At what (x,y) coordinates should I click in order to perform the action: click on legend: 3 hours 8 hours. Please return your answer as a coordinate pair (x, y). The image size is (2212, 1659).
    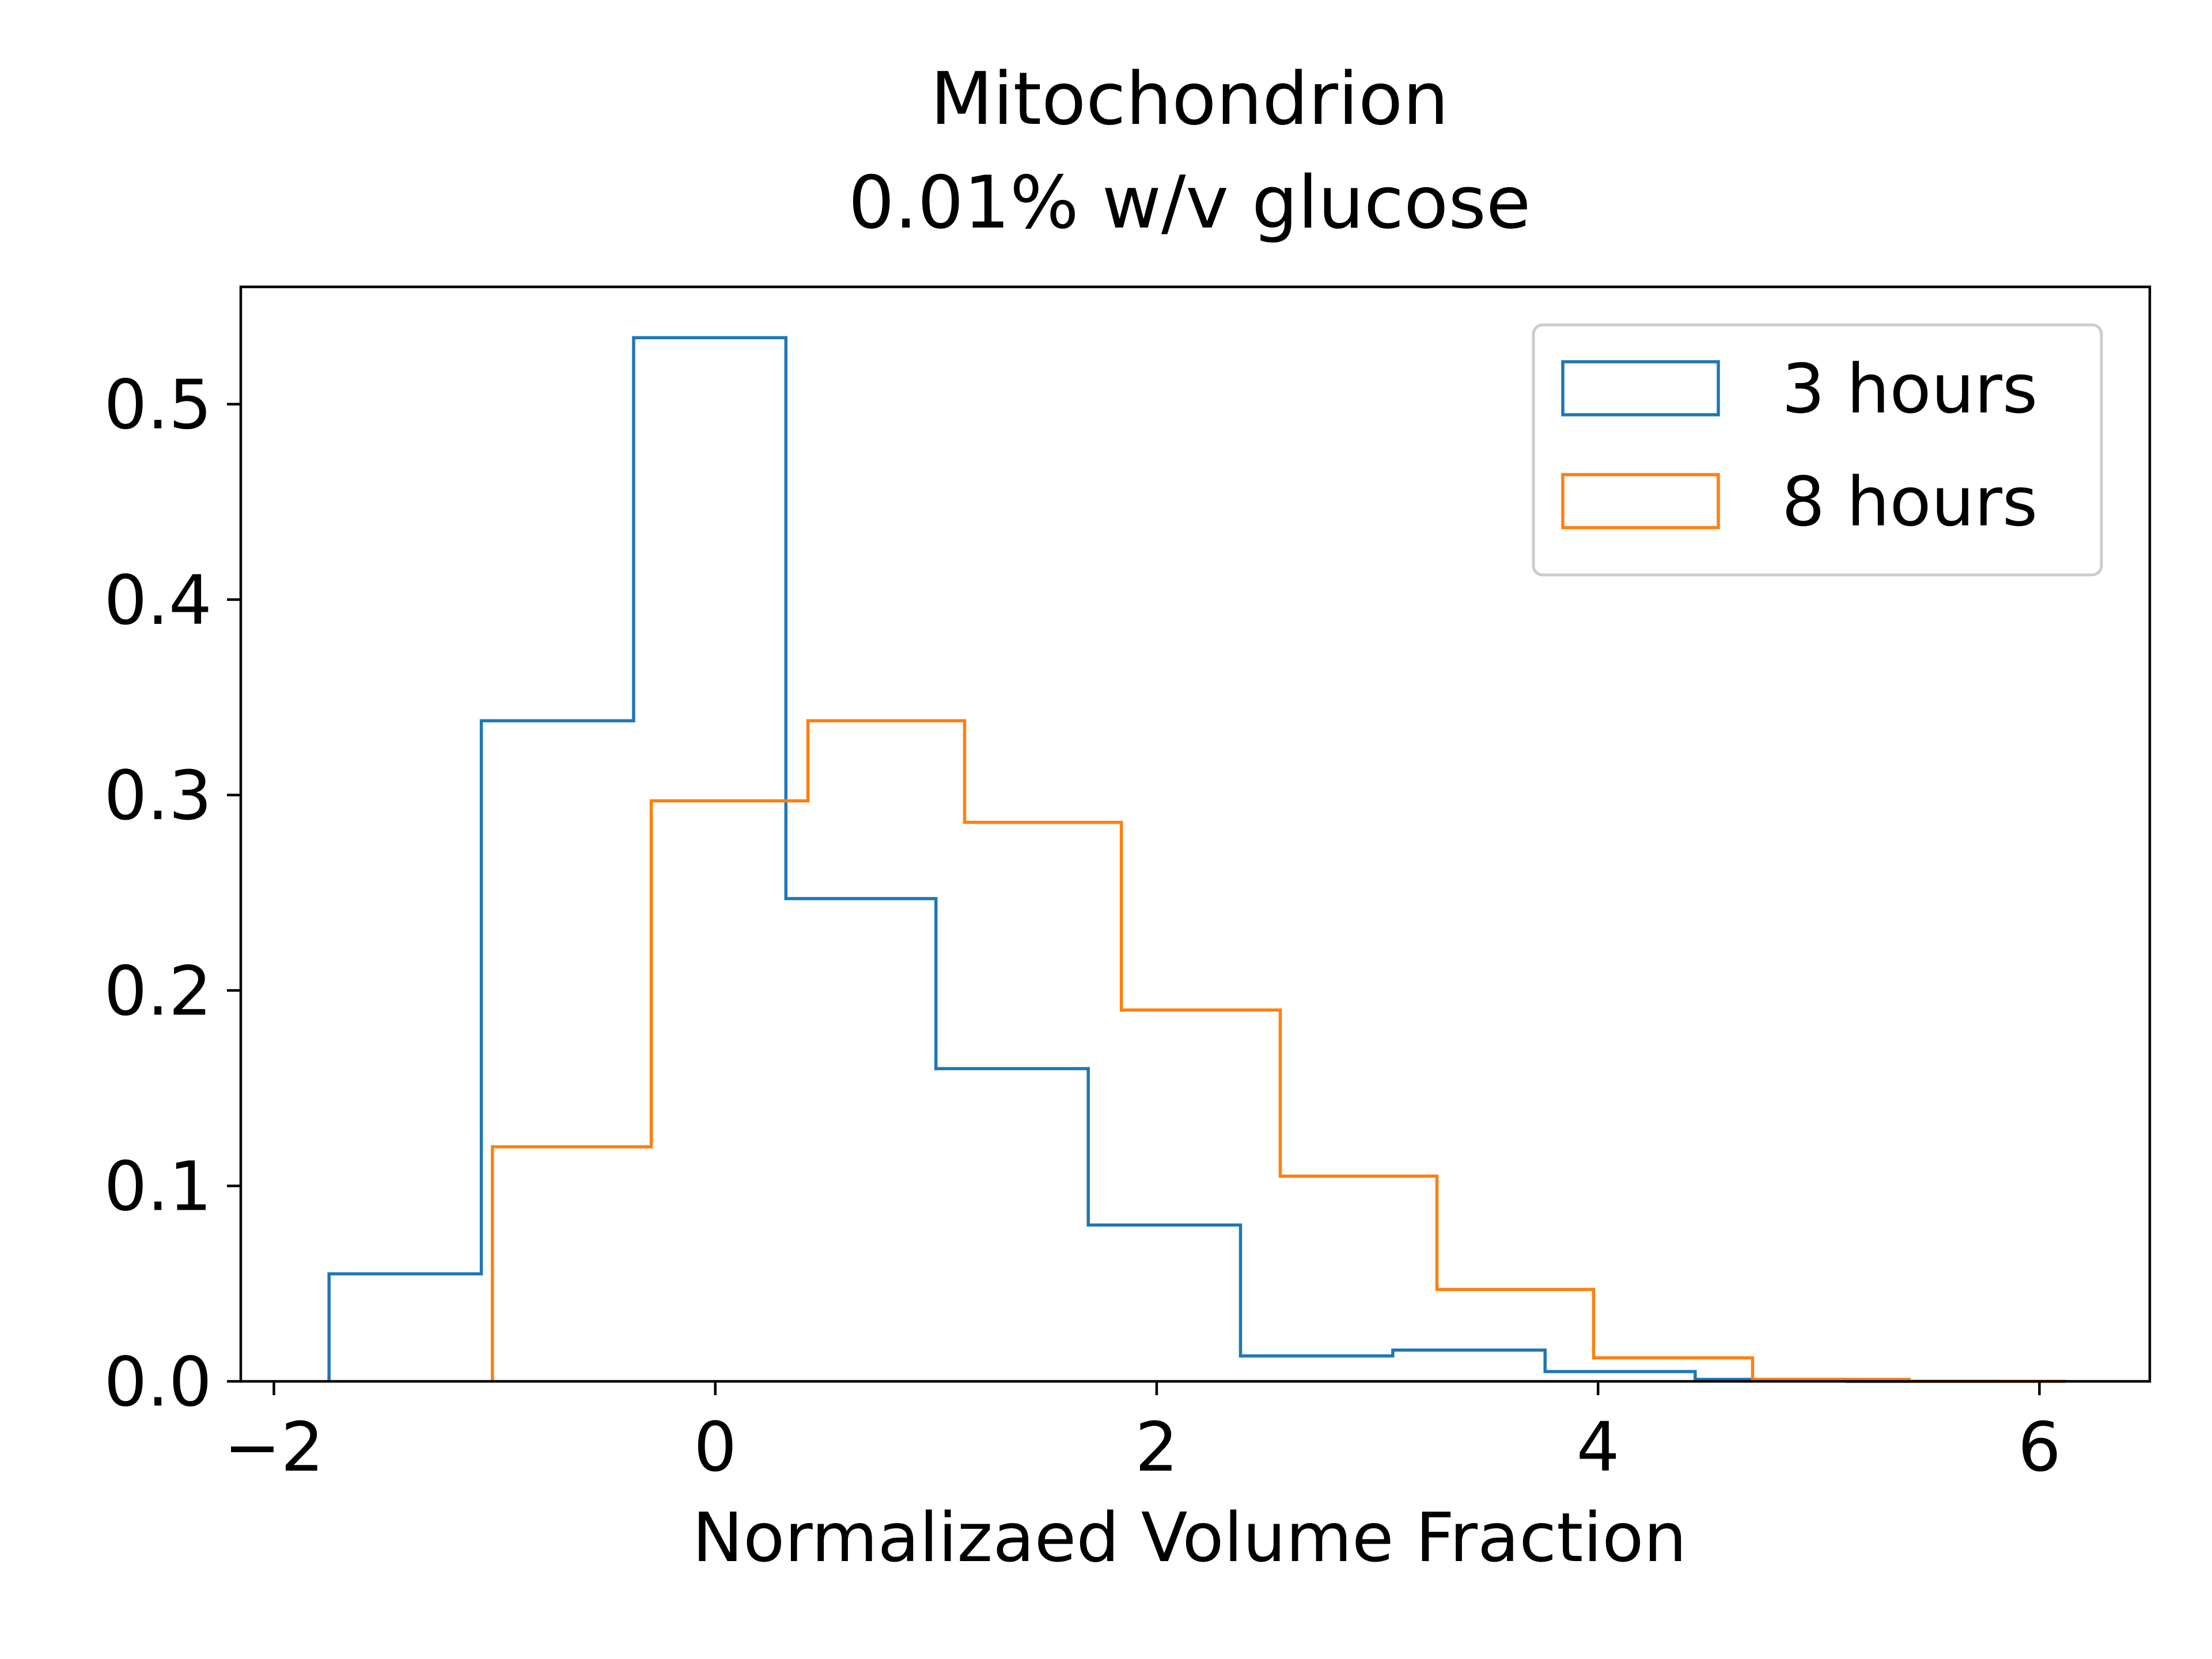
    Looking at the image, I should click on (1817, 450).